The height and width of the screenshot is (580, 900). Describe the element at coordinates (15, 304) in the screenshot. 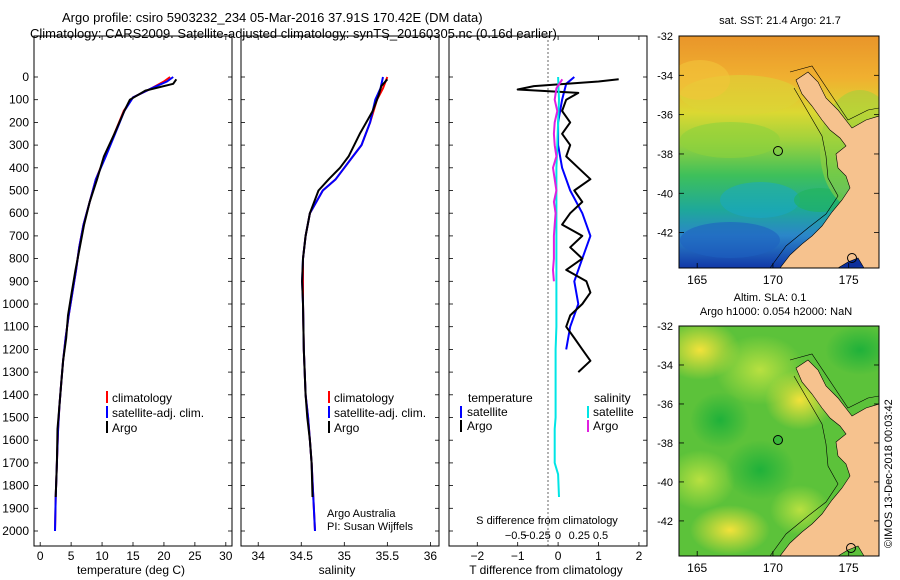

I see `depth-tick-label: 1000` at that location.